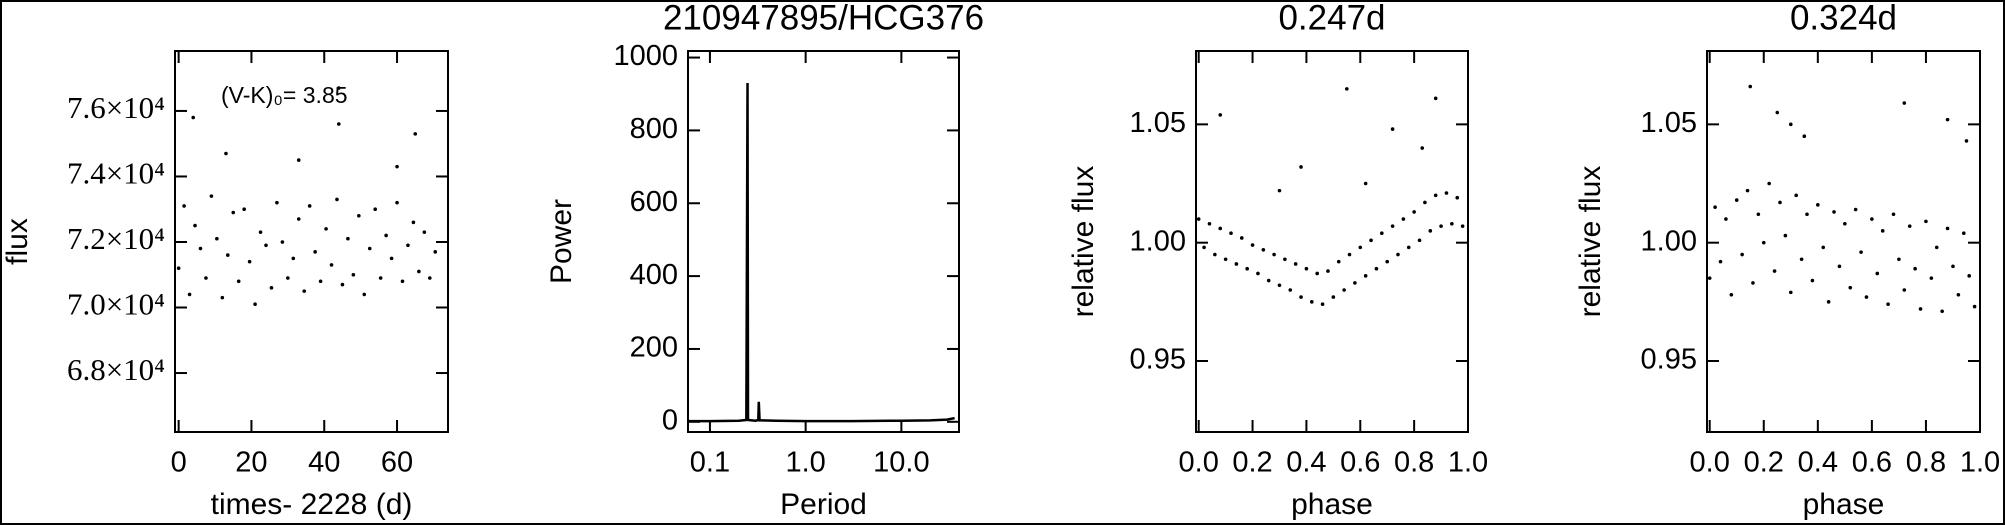  What do you see at coordinates (901, 463) in the screenshot?
I see `x-tick-label: 10.0` at bounding box center [901, 463].